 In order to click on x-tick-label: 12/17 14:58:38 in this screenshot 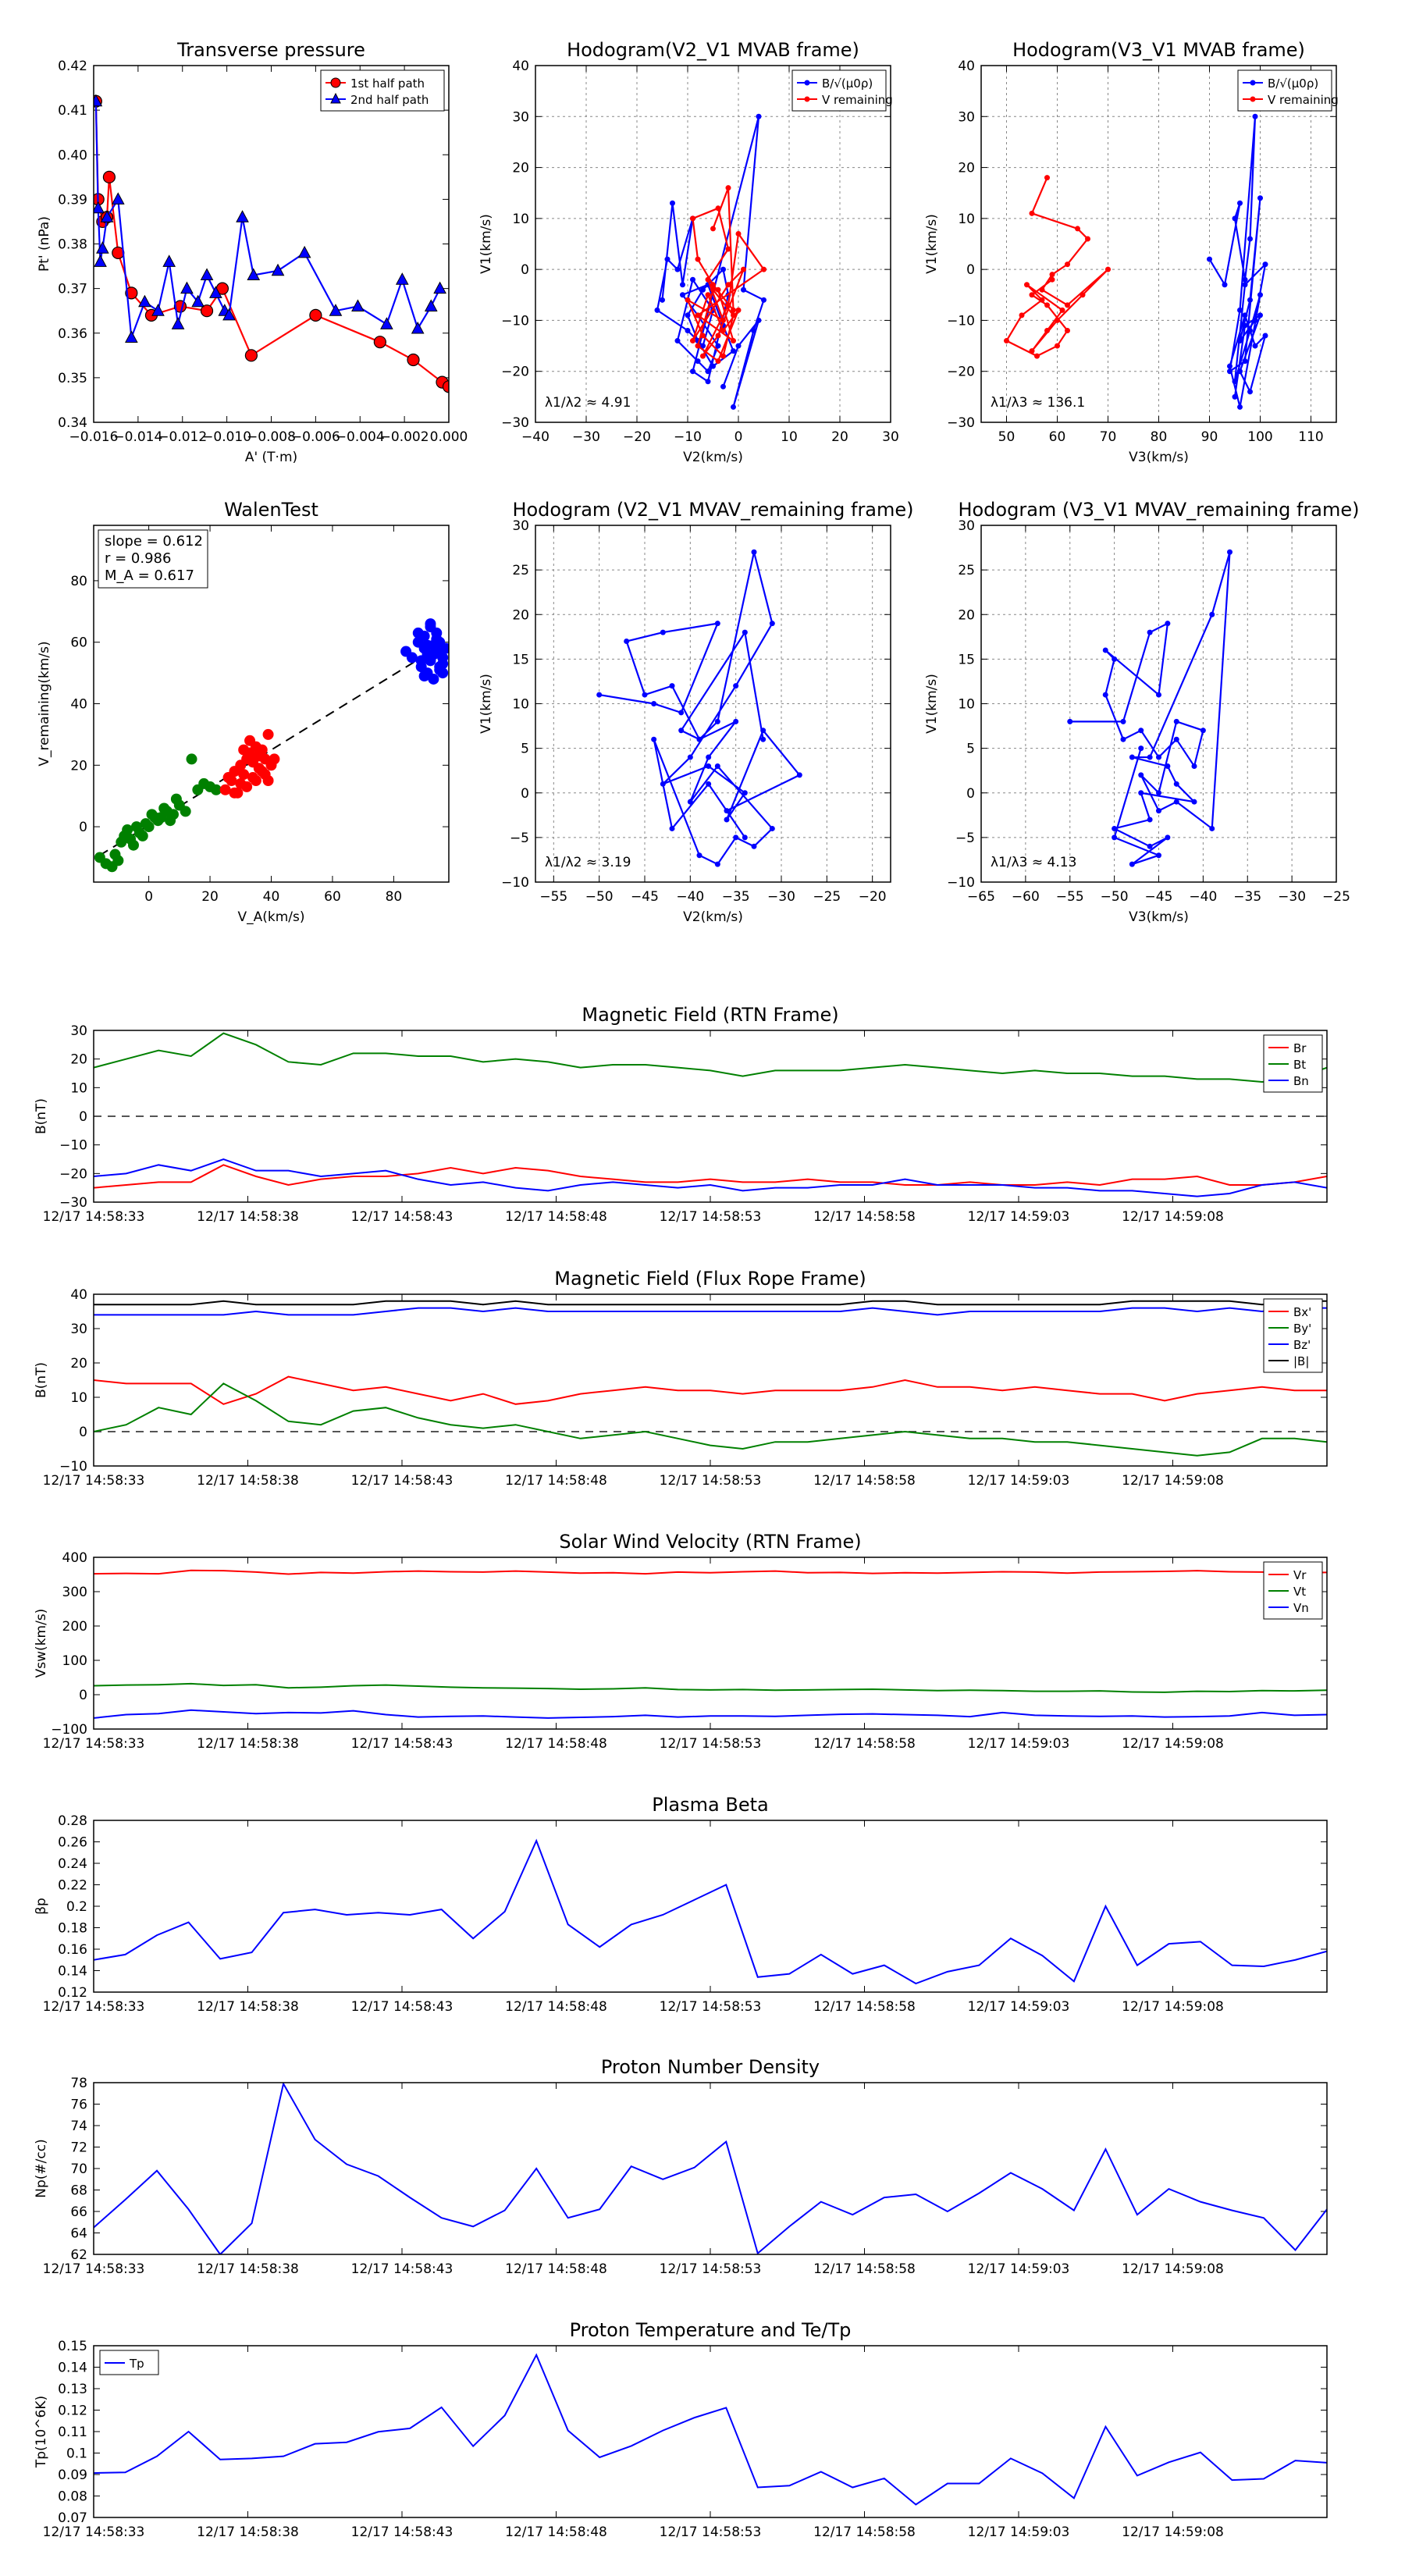, I will do `click(248, 1744)`.